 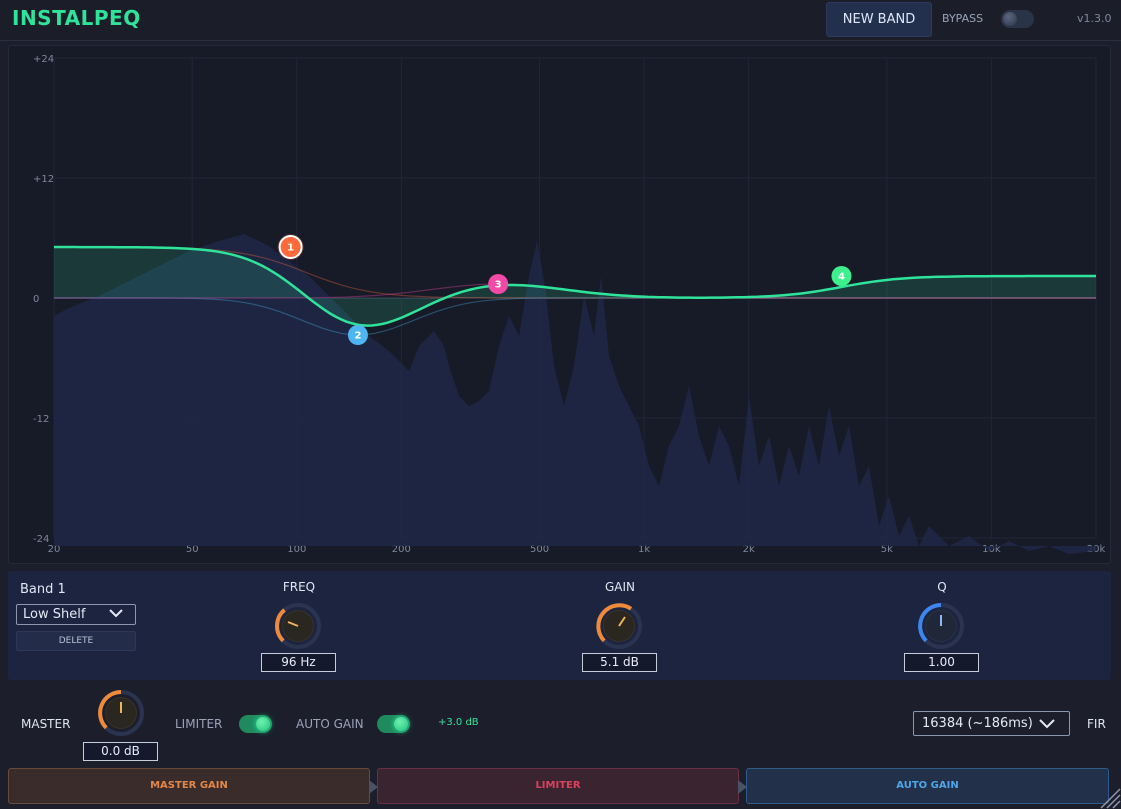 I want to click on freq-label: FREQ, so click(x=299, y=587).